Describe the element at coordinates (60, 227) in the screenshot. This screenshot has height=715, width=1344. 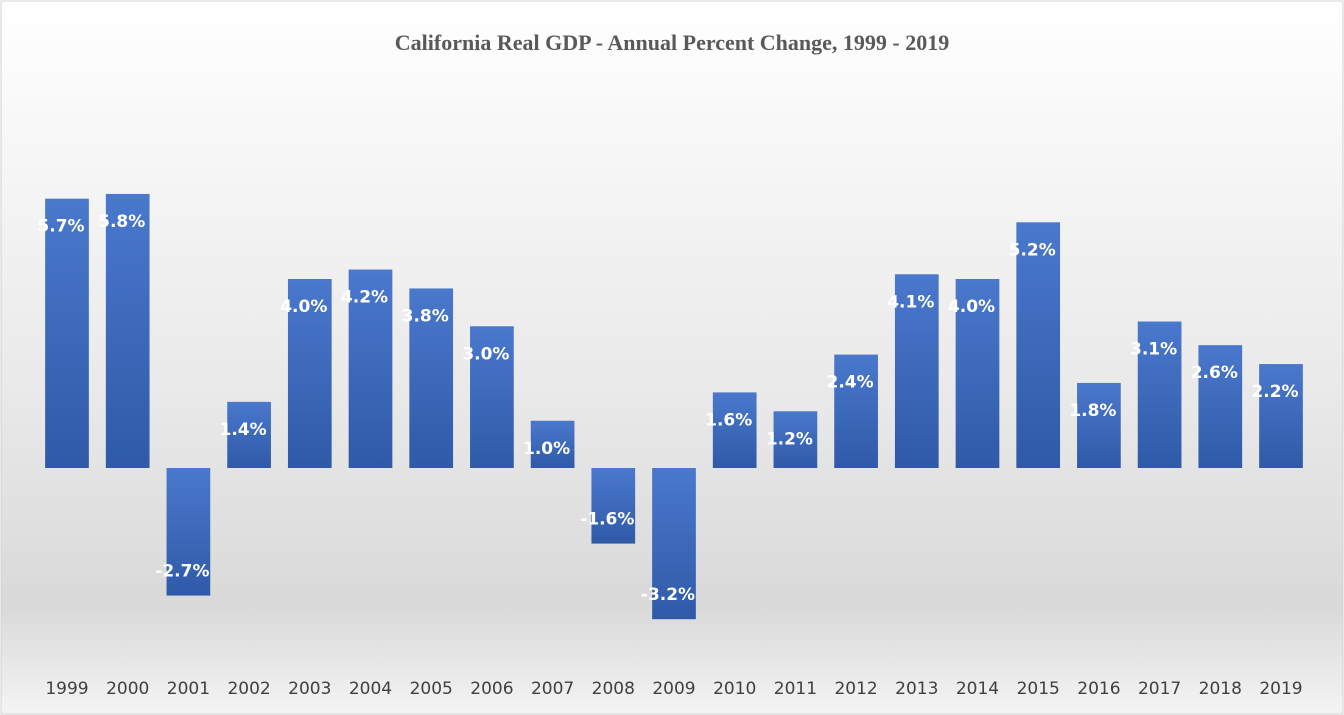
I see `data-label: 5.7%` at that location.